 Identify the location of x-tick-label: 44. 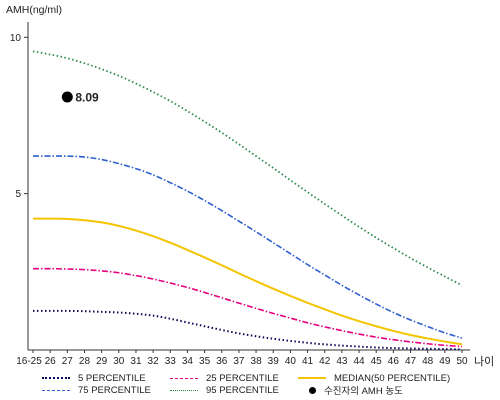
(359, 361).